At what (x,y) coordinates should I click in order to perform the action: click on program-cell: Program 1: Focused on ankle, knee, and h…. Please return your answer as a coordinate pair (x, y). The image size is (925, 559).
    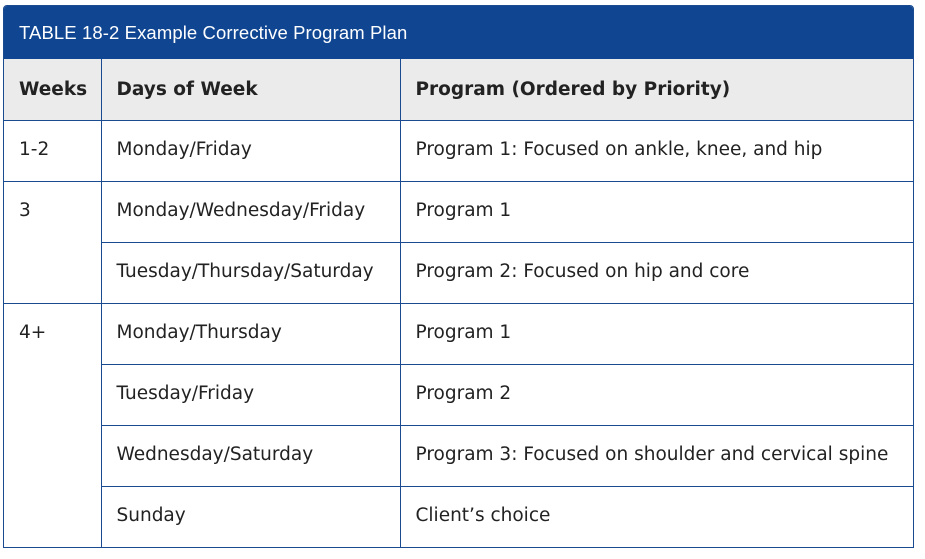
    Looking at the image, I should click on (656, 151).